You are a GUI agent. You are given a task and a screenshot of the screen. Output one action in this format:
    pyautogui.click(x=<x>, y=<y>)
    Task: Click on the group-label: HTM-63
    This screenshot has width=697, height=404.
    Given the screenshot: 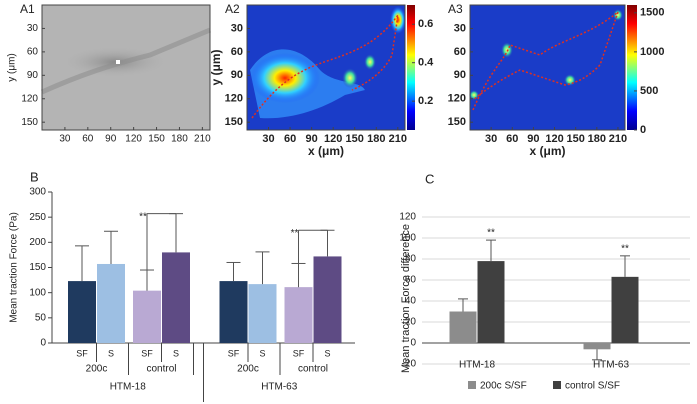 What is the action you would take?
    pyautogui.click(x=279, y=387)
    